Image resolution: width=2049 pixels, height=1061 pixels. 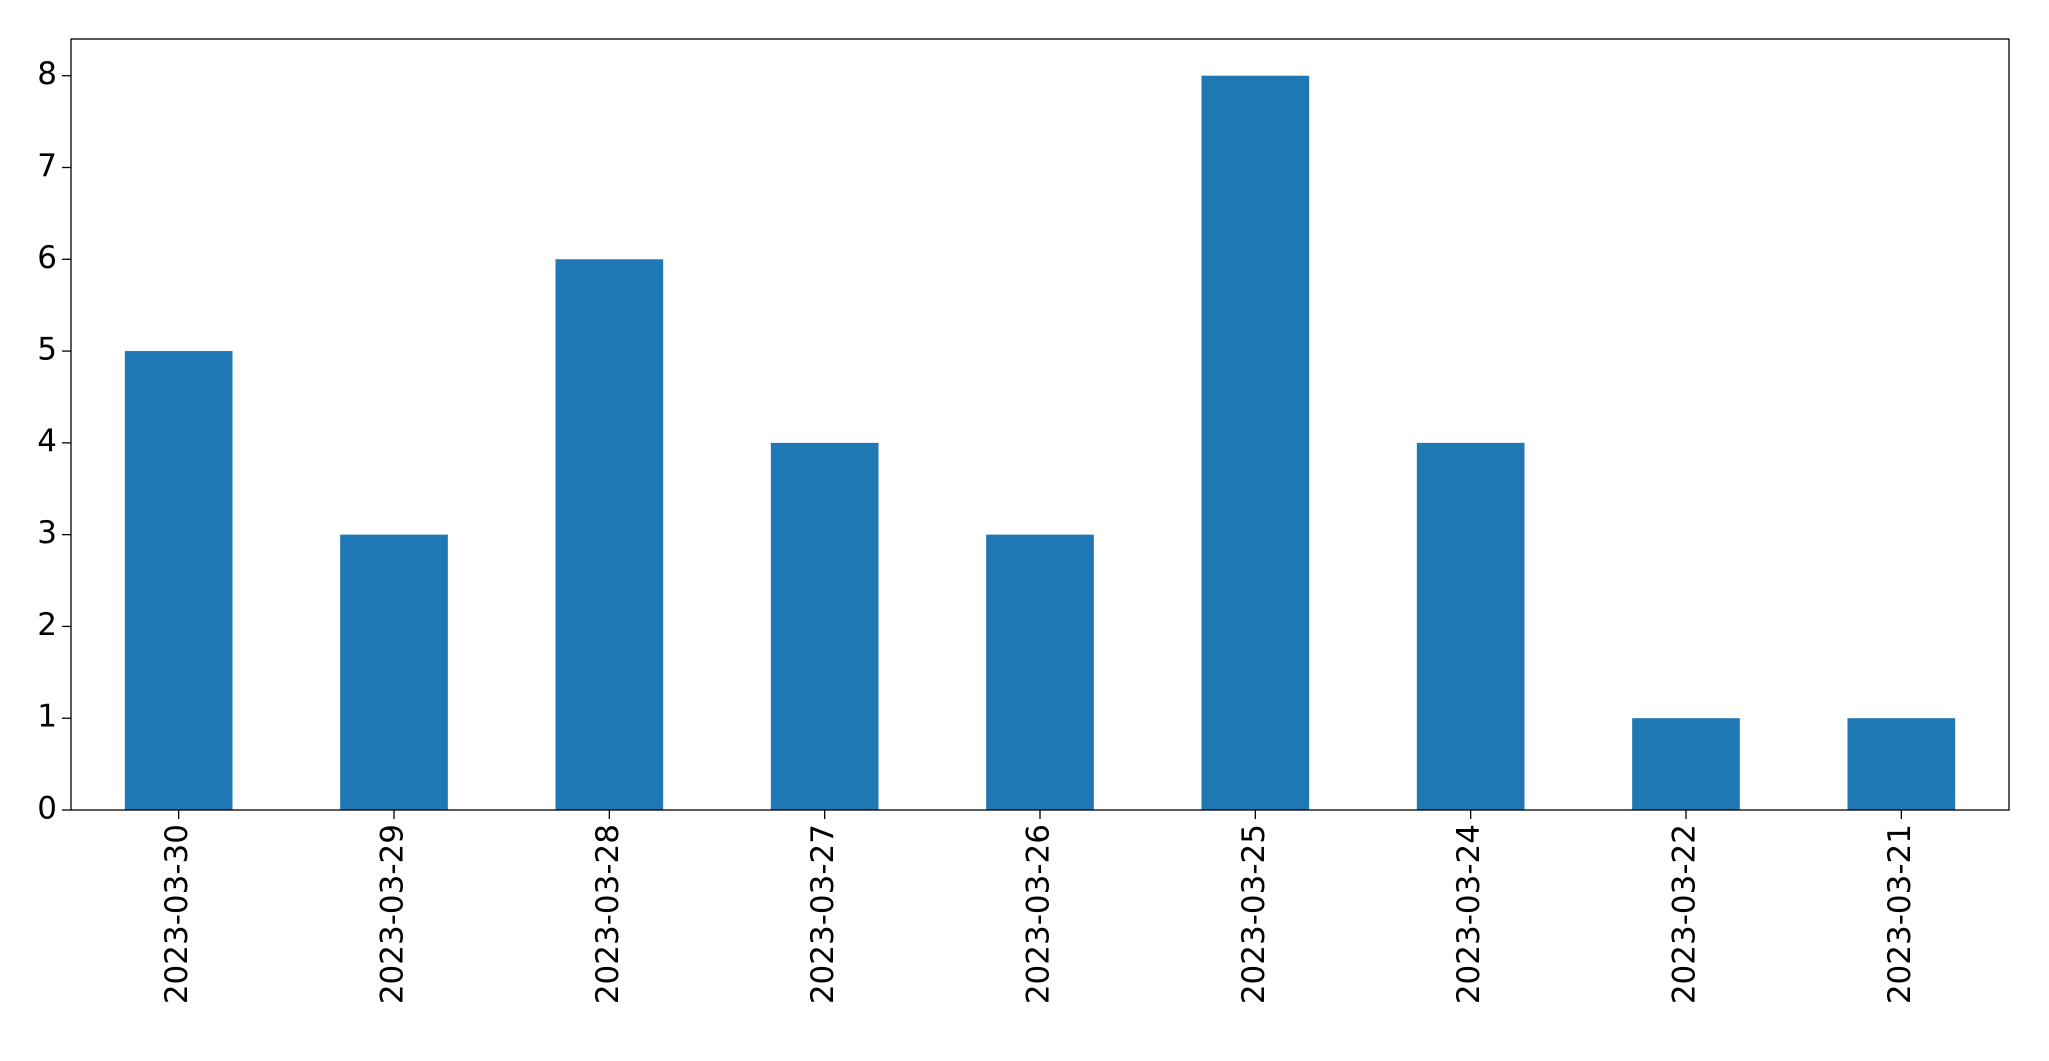 I want to click on x-tick-label: 2023-03-30, so click(x=177, y=914).